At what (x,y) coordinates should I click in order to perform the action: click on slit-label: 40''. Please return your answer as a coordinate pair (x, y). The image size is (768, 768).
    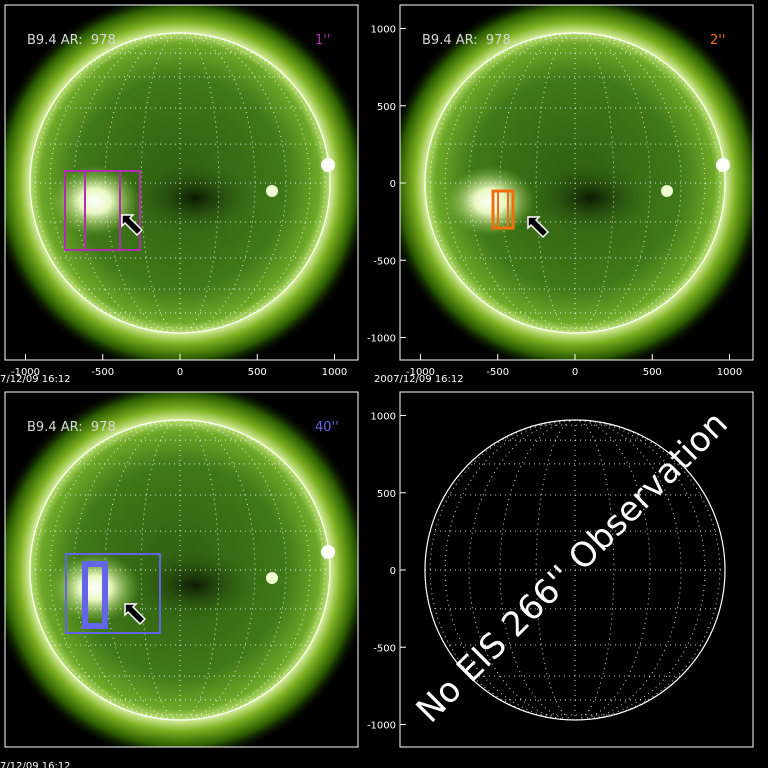
    Looking at the image, I should click on (327, 427).